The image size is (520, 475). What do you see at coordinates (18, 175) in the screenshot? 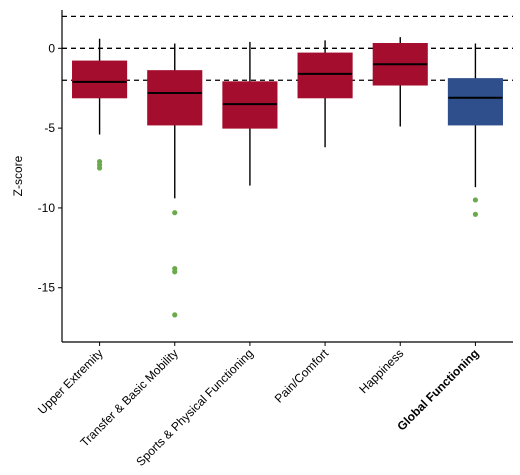
I see `y-axis-title: Z-score` at bounding box center [18, 175].